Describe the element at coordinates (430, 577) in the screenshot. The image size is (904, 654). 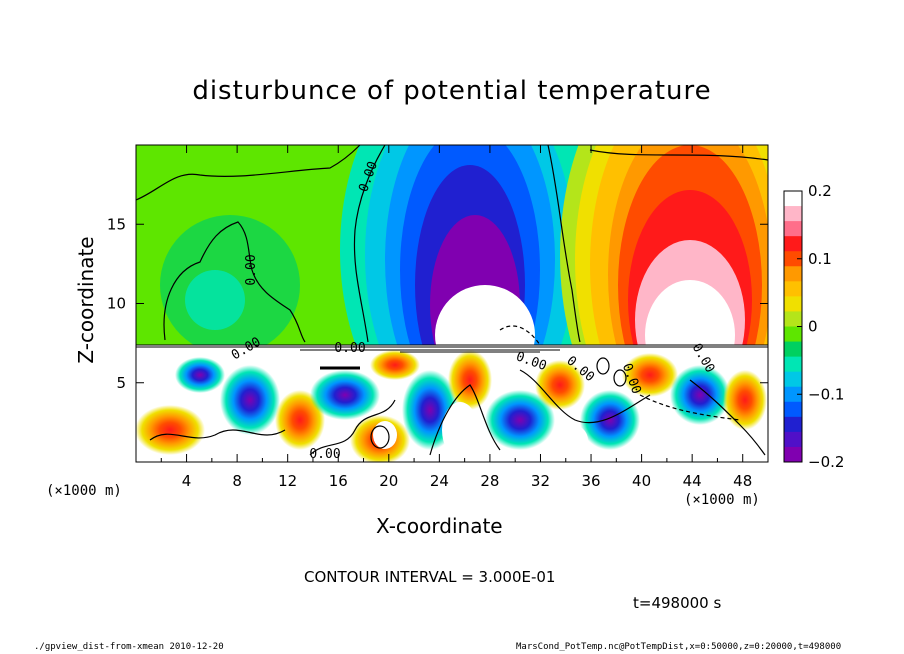
I see `contour-interval-text: CONTOUR INTERVAL = 3.000E-01` at that location.